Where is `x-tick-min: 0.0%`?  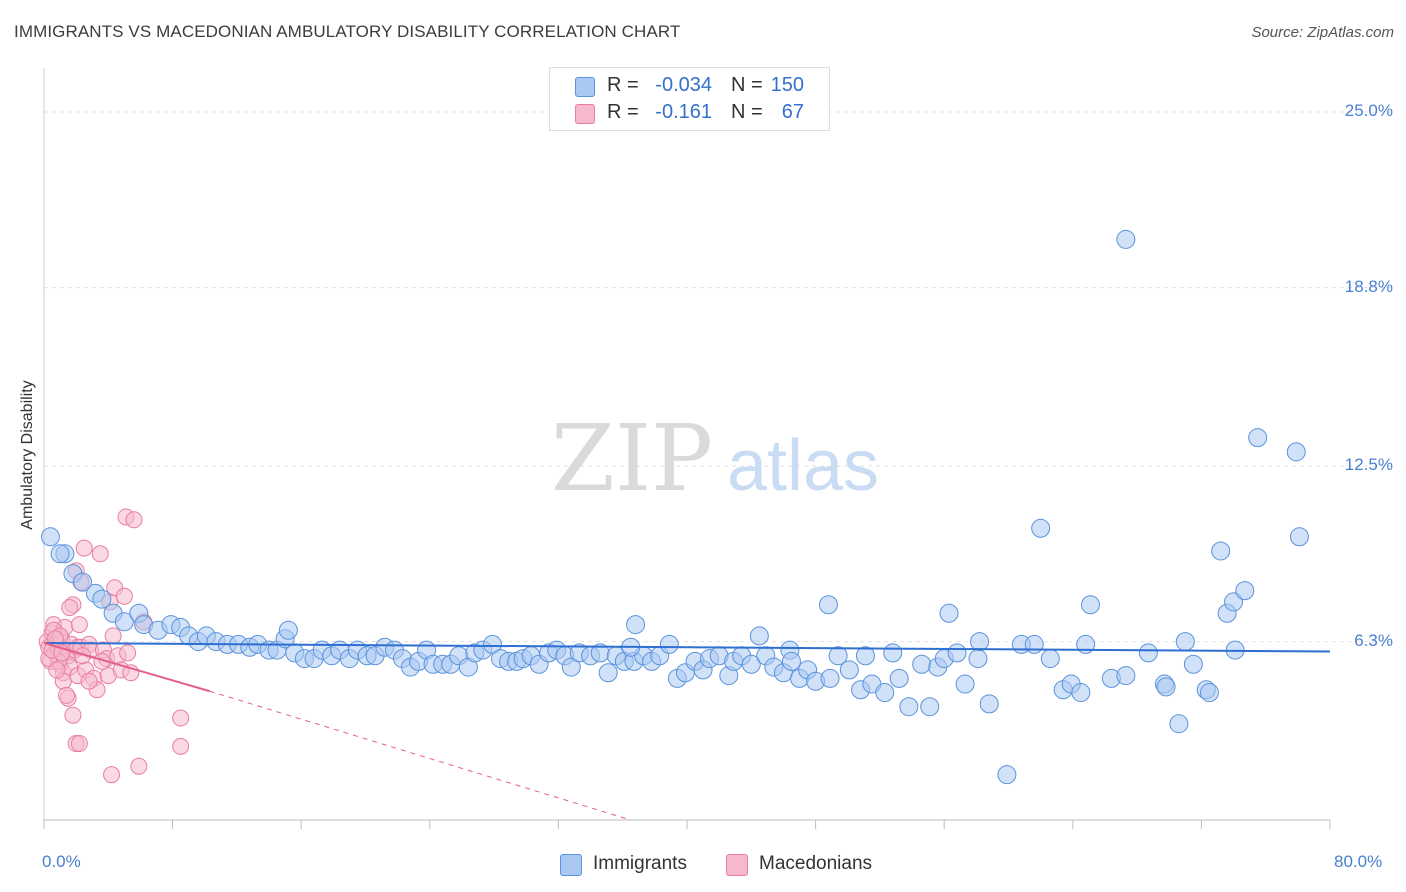
x-tick-min: 0.0% is located at coordinates (61, 861).